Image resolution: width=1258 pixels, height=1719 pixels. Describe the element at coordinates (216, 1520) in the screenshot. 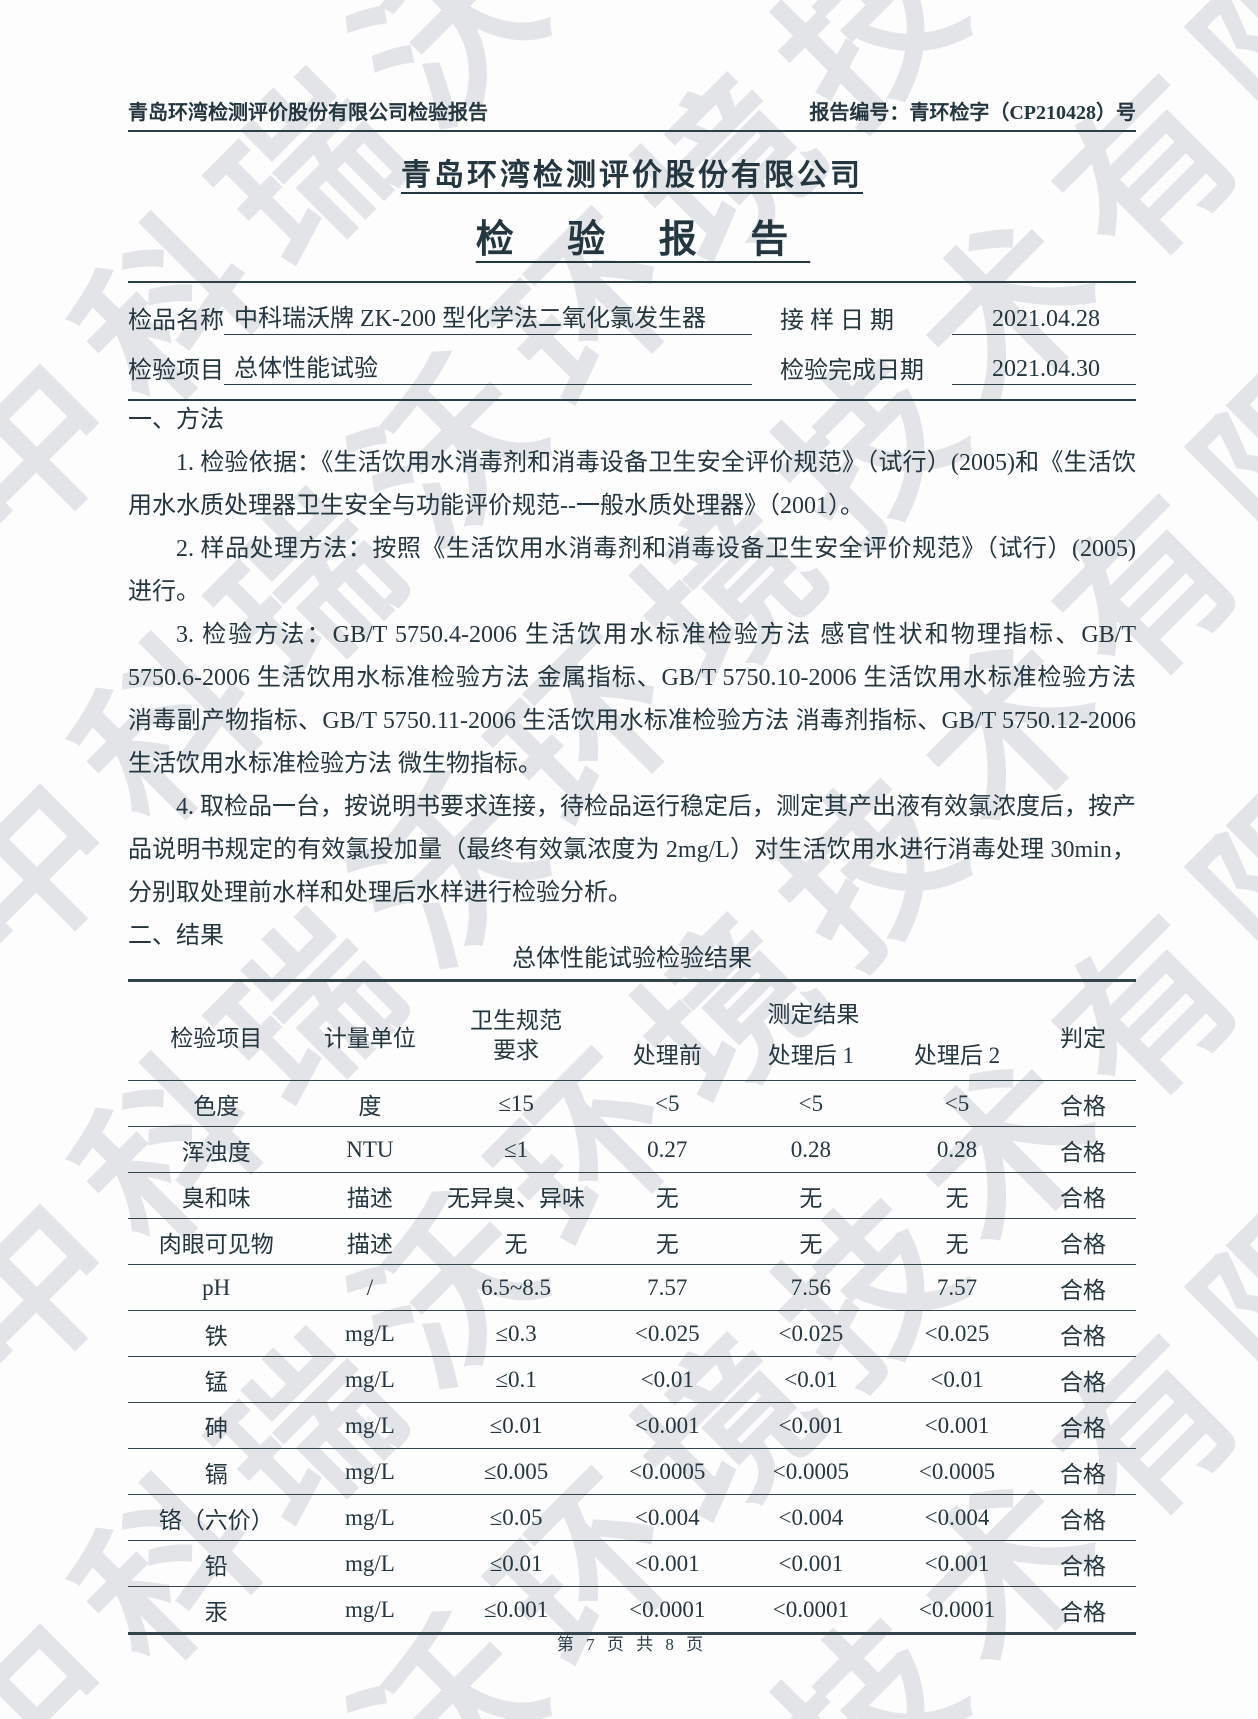

I see `table-cell: 铬（六价）` at that location.